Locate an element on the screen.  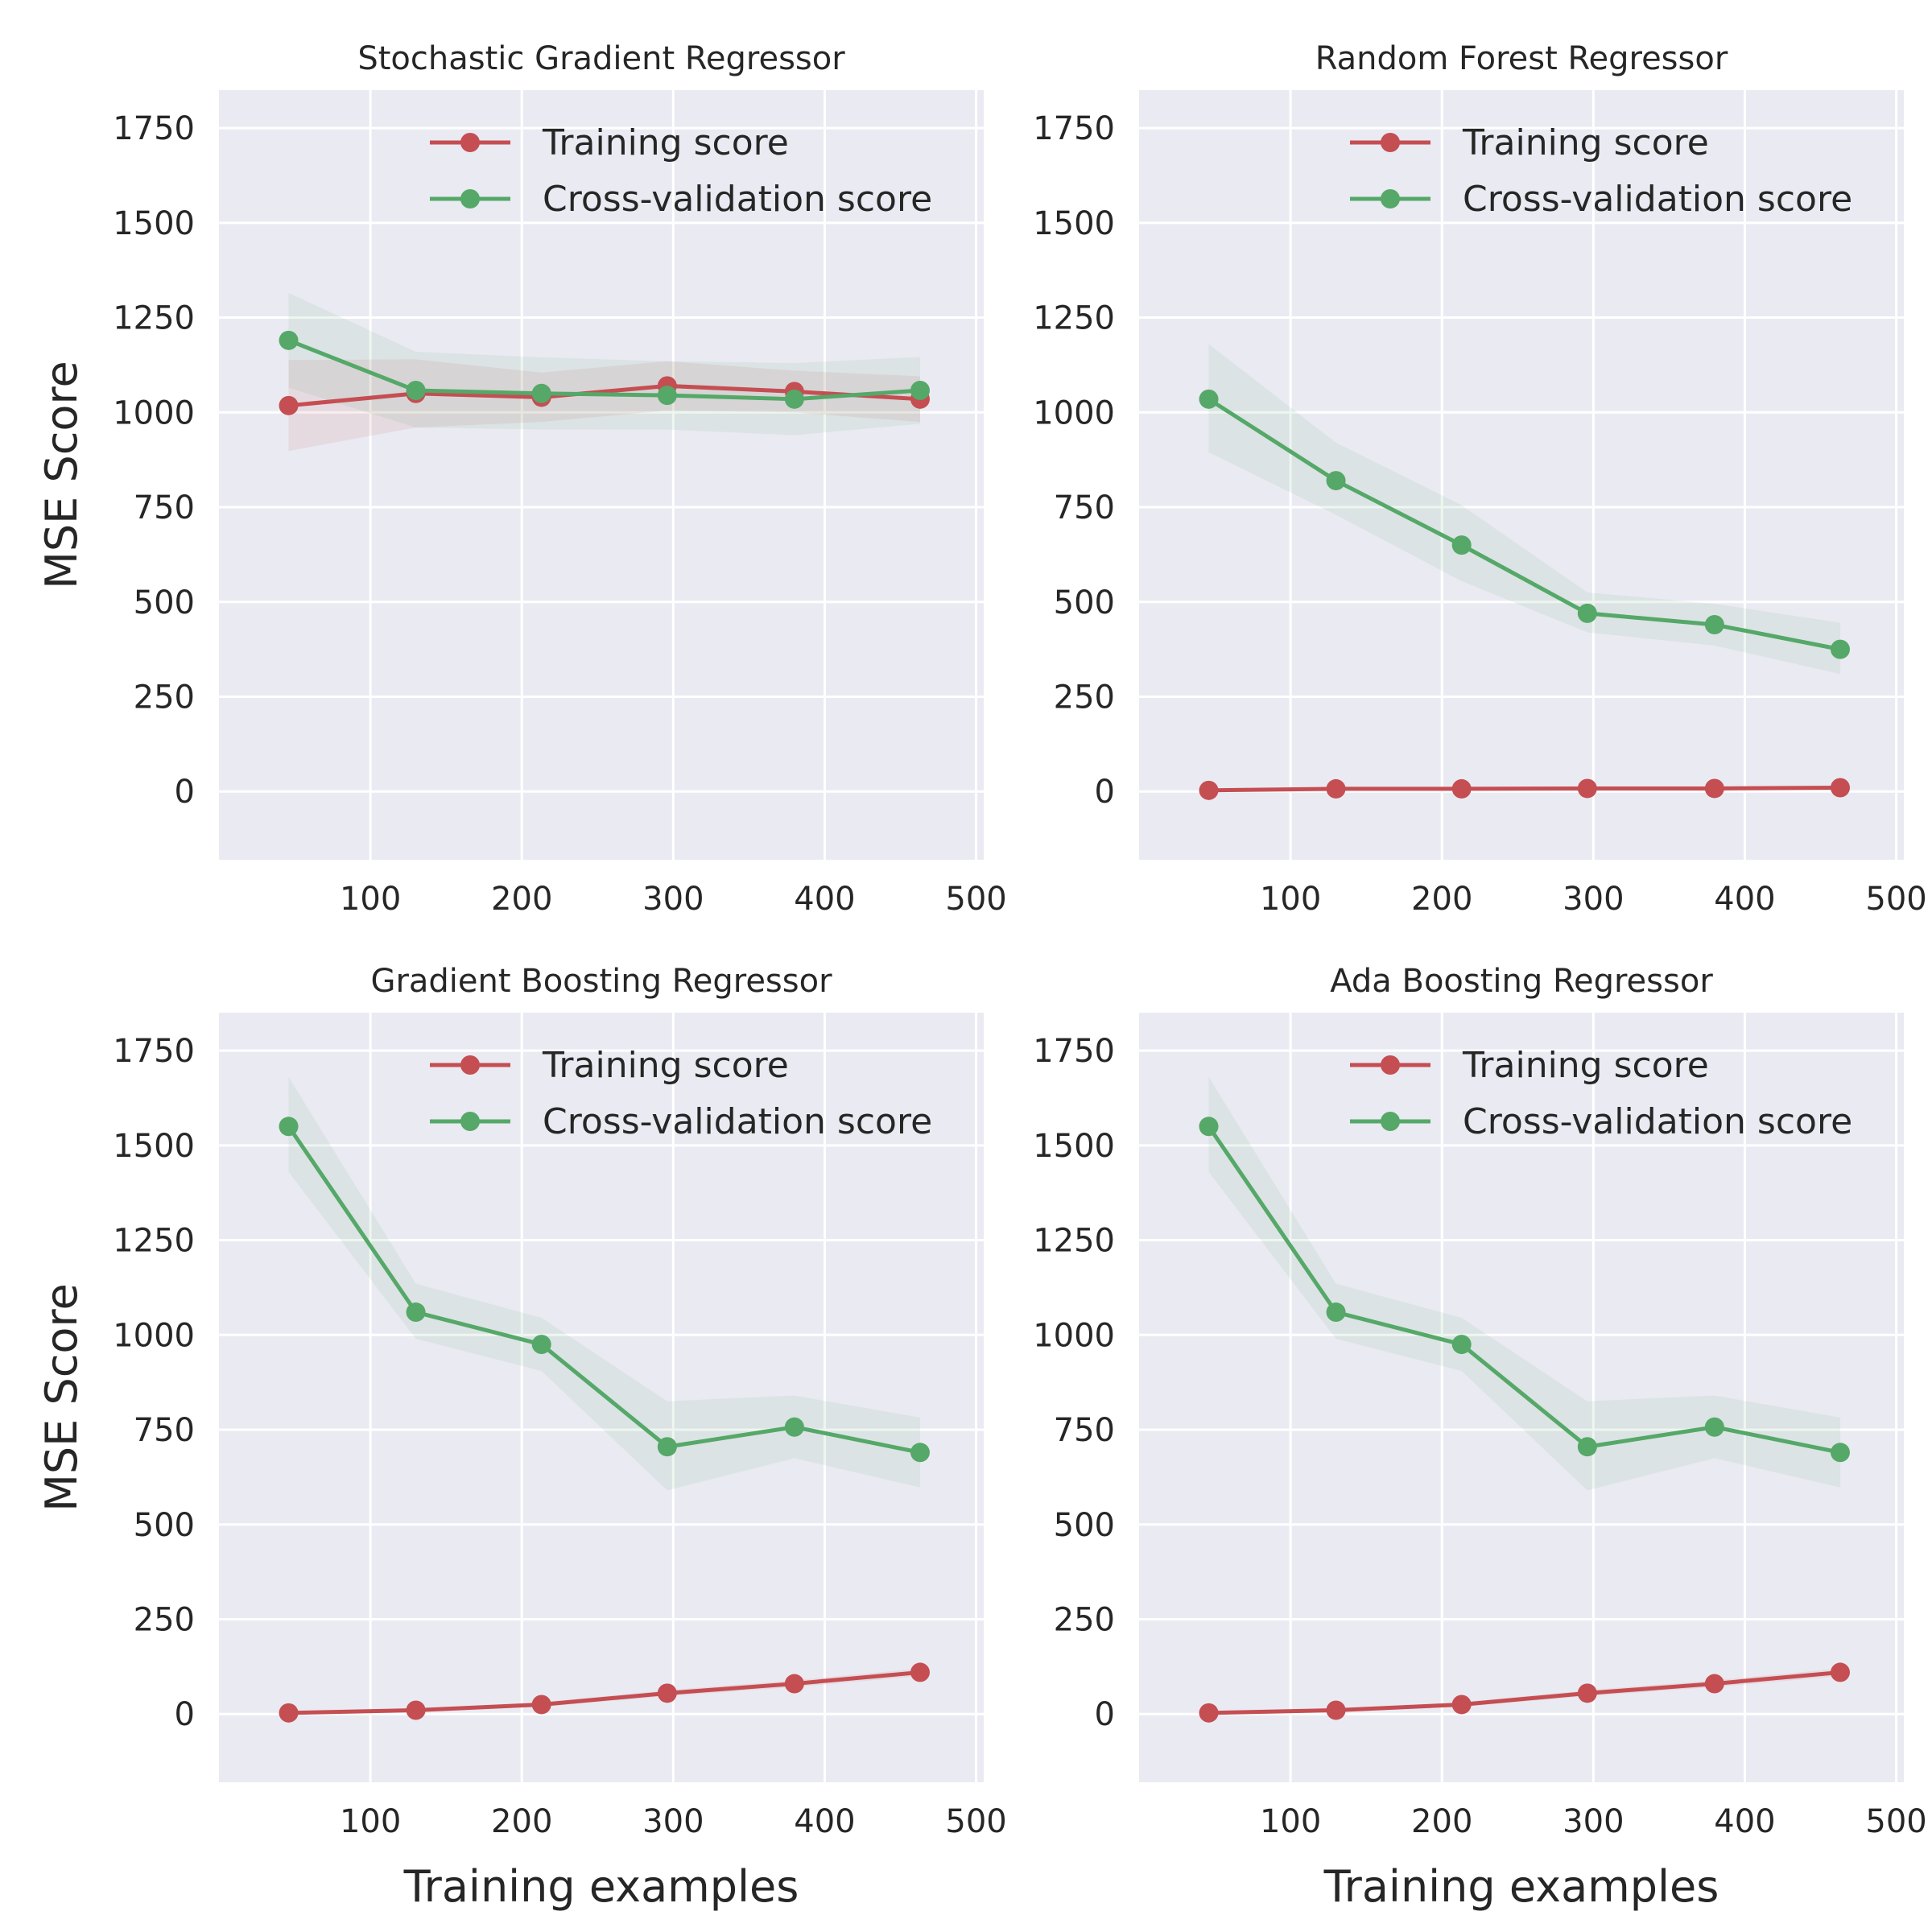
y-axis-label: MSE Score is located at coordinates (61, 1397).